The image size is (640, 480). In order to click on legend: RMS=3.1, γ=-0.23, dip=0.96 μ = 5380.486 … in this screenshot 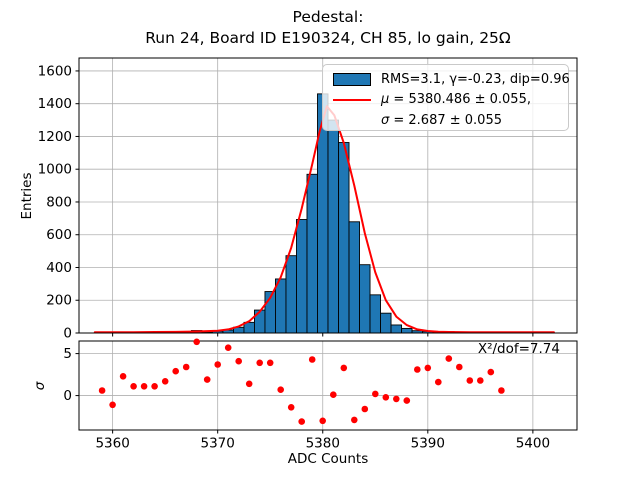, I will do `click(446, 97)`.